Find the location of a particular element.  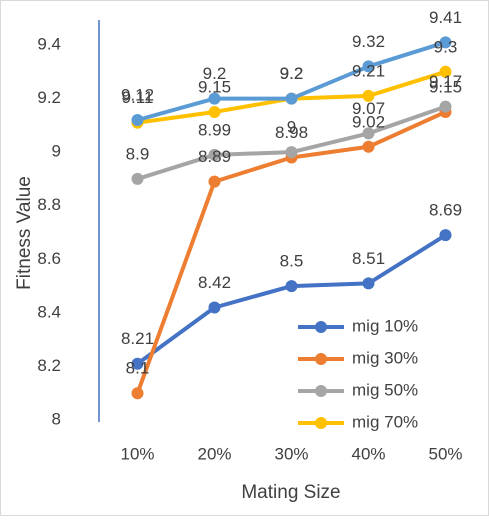

y-tick-label: 8 is located at coordinates (56, 418).